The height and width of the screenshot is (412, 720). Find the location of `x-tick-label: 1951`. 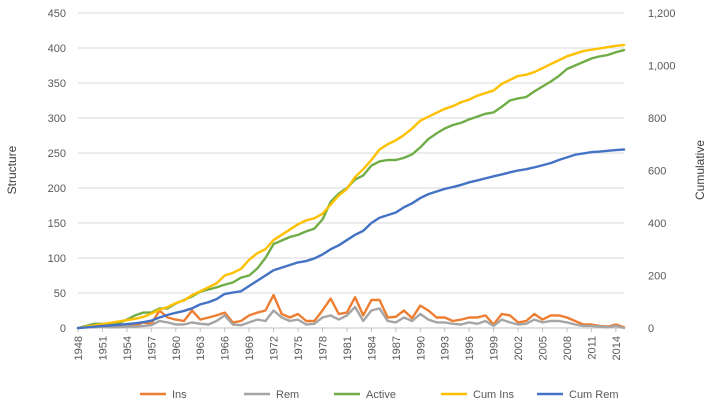

x-tick-label: 1951 is located at coordinates (103, 348).